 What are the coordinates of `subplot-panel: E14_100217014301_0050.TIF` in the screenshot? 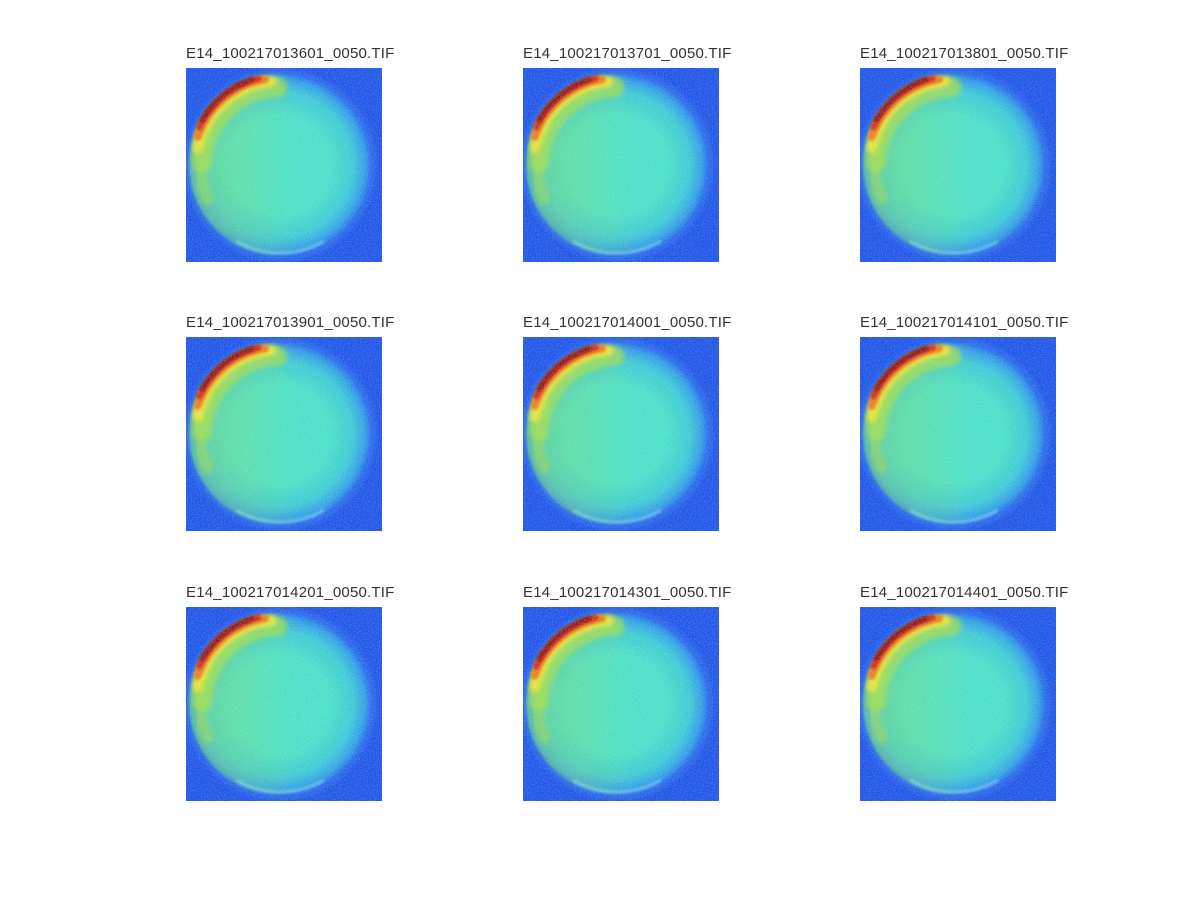 It's located at (627, 692).